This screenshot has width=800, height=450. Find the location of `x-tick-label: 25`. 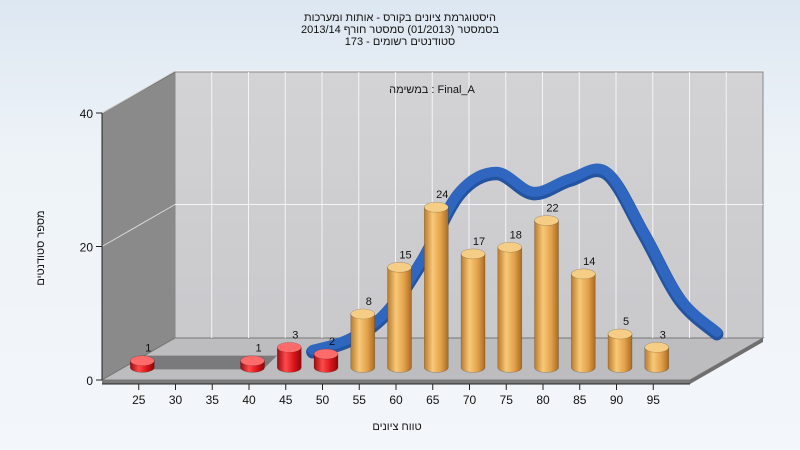

x-tick-label: 25 is located at coordinates (139, 400).